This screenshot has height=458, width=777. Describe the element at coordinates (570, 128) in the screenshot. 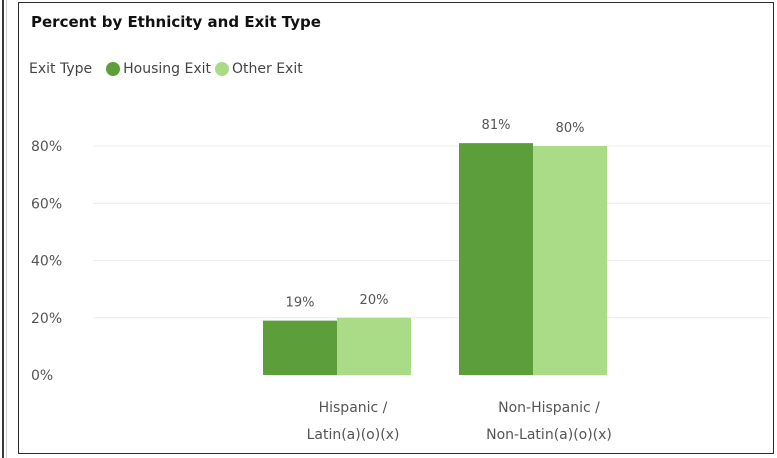

I see `data-label-other-exit-1: 80%` at that location.